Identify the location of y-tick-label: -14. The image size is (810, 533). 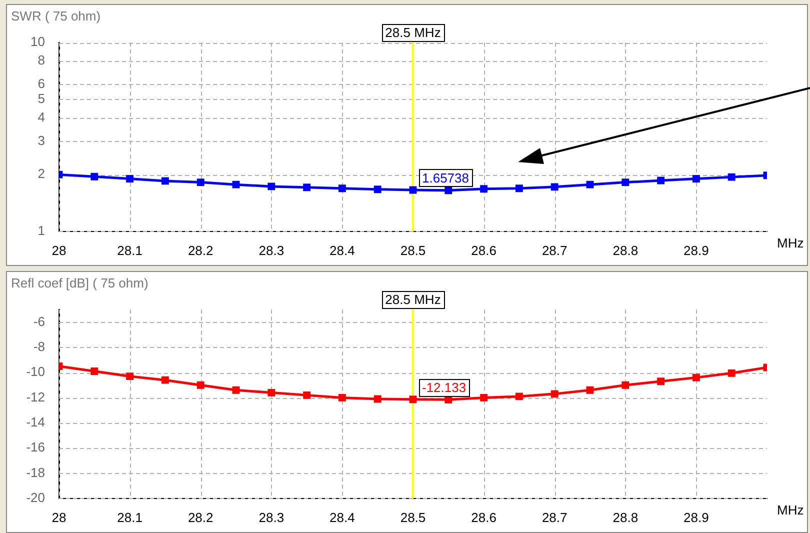
(35, 422).